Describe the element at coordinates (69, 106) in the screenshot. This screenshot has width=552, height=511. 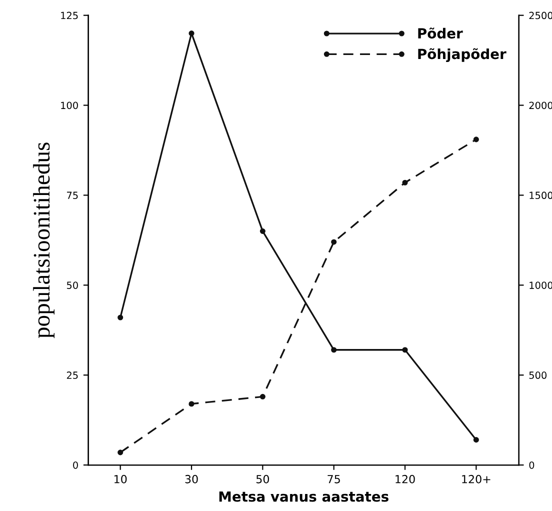
I see `y-tick-label: 100` at that location.